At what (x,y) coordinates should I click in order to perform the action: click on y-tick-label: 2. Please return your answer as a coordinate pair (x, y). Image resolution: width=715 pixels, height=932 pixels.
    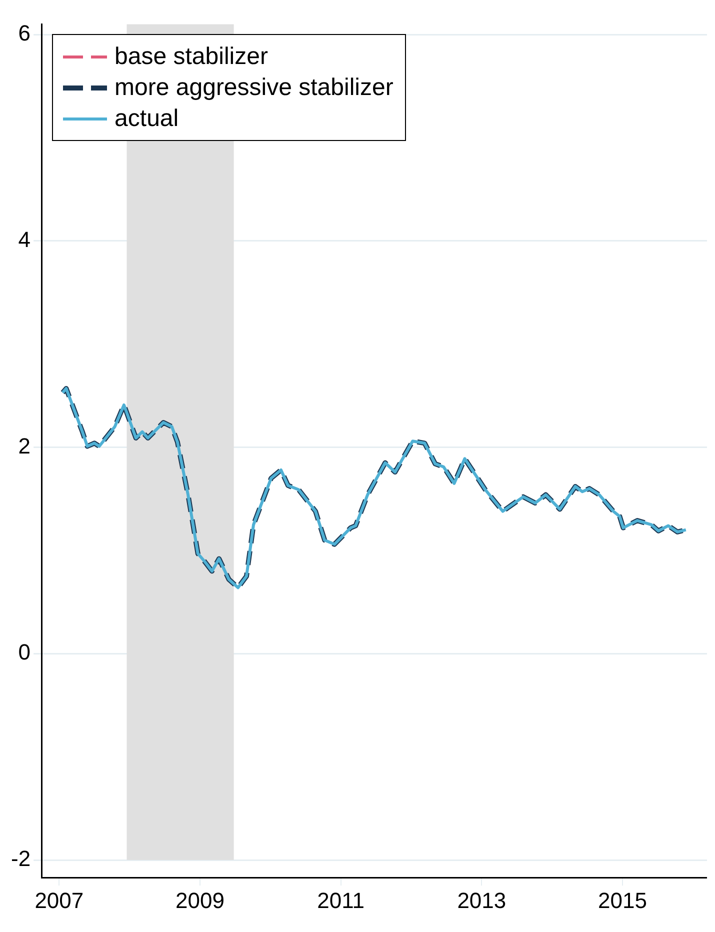
    Looking at the image, I should click on (24, 445).